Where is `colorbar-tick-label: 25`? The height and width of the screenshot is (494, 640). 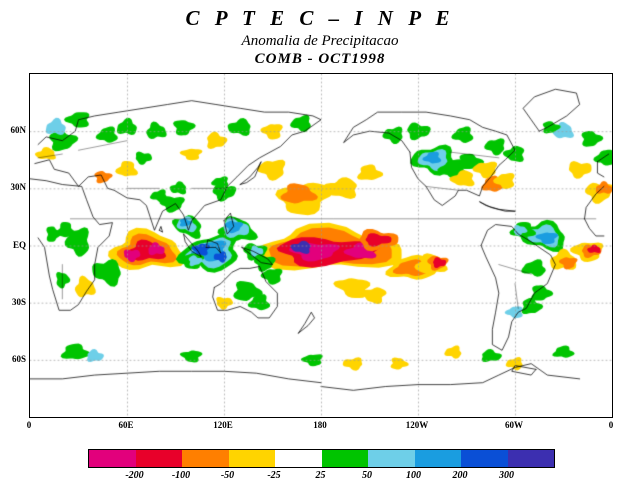
colorbar-tick-label: 25 is located at coordinates (320, 475).